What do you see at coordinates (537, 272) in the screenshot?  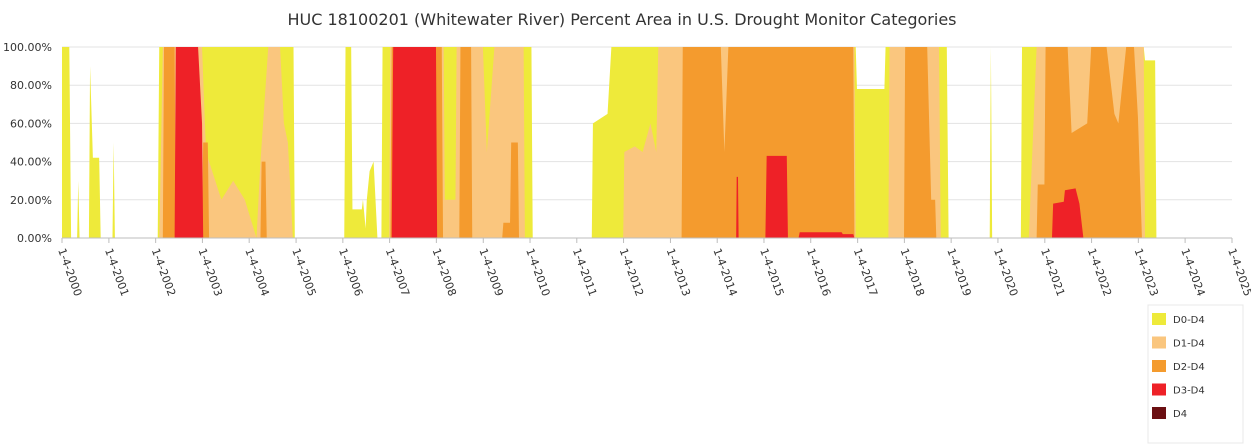 I see `x-tick-label-10: 1-4-2010` at bounding box center [537, 272].